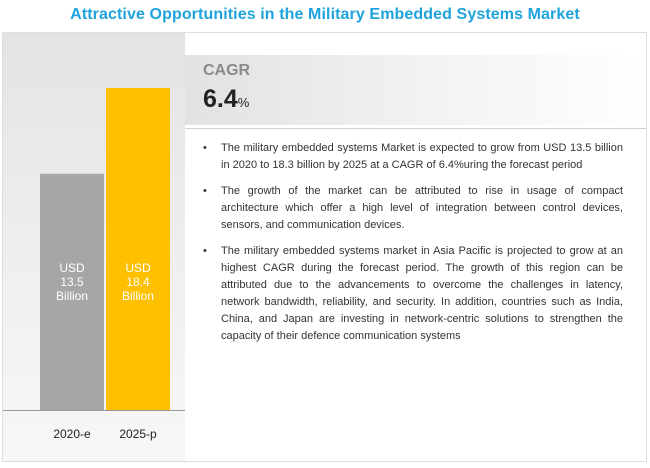 The image size is (650, 468). What do you see at coordinates (138, 282) in the screenshot?
I see `bar-data-label: 18.4` at bounding box center [138, 282].